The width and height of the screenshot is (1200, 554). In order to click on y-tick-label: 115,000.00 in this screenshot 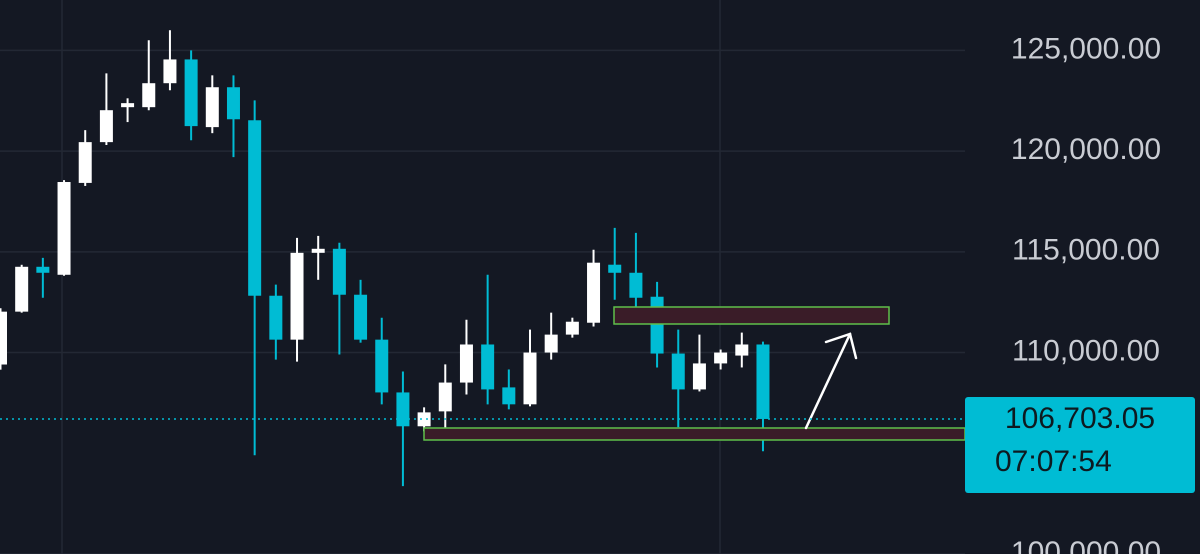, I will do `click(1086, 250)`.